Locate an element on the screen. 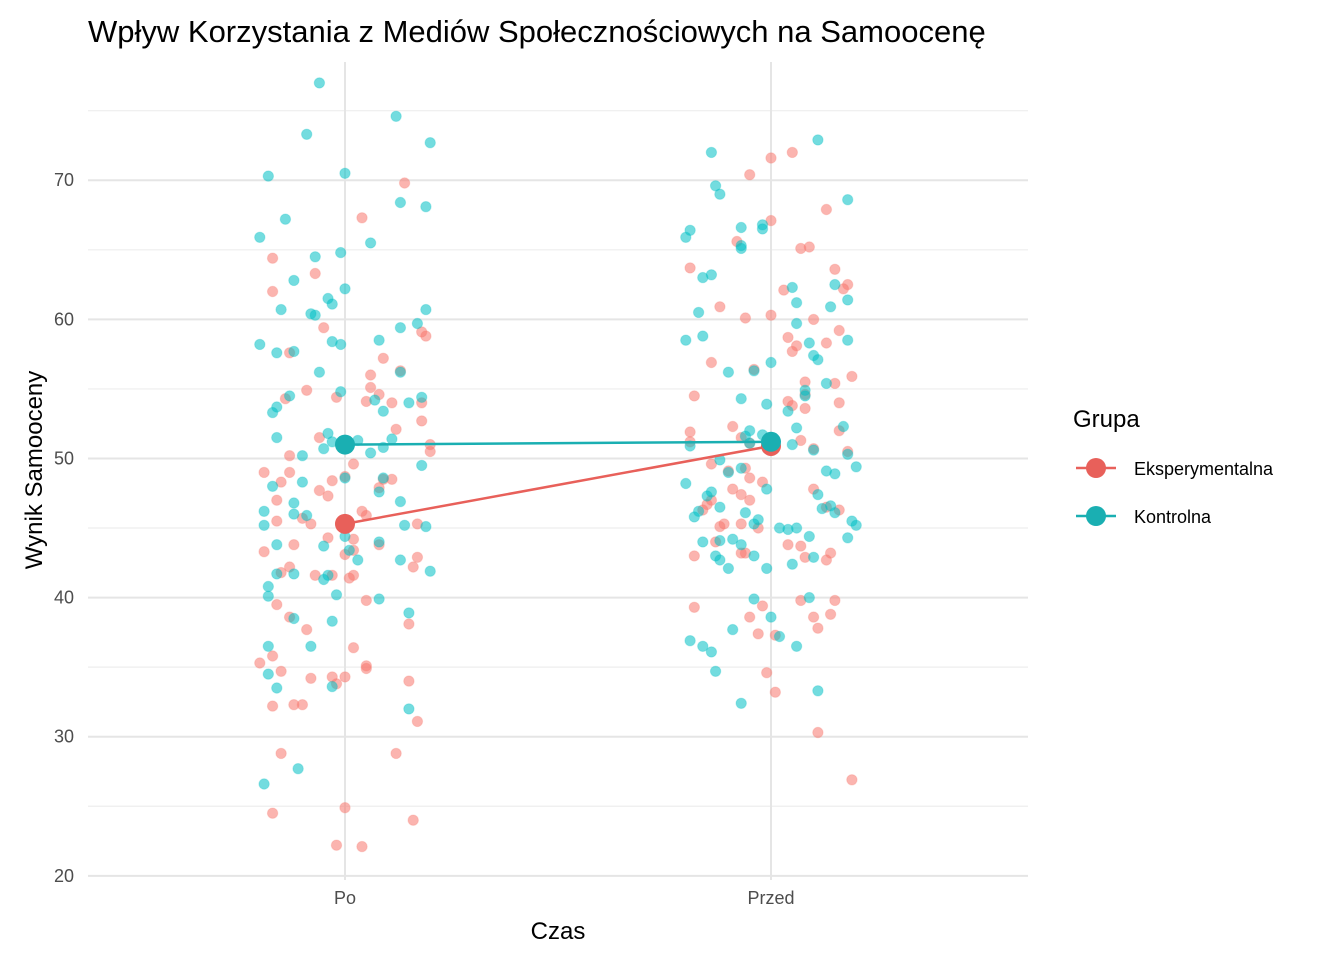 Image resolution: width=1344 pixels, height=960 pixels. y-tick-label: 50 is located at coordinates (64, 458).